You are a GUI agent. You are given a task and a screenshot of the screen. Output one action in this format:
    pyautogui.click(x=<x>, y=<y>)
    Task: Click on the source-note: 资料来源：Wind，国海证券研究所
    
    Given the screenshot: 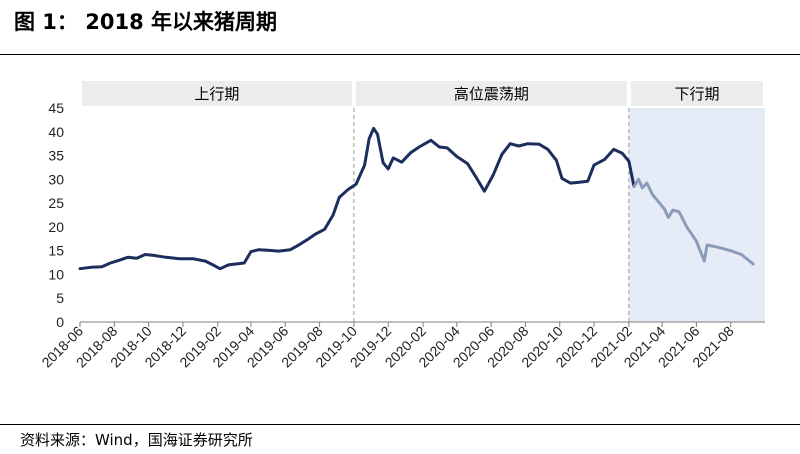 What is the action you would take?
    pyautogui.click(x=136, y=440)
    